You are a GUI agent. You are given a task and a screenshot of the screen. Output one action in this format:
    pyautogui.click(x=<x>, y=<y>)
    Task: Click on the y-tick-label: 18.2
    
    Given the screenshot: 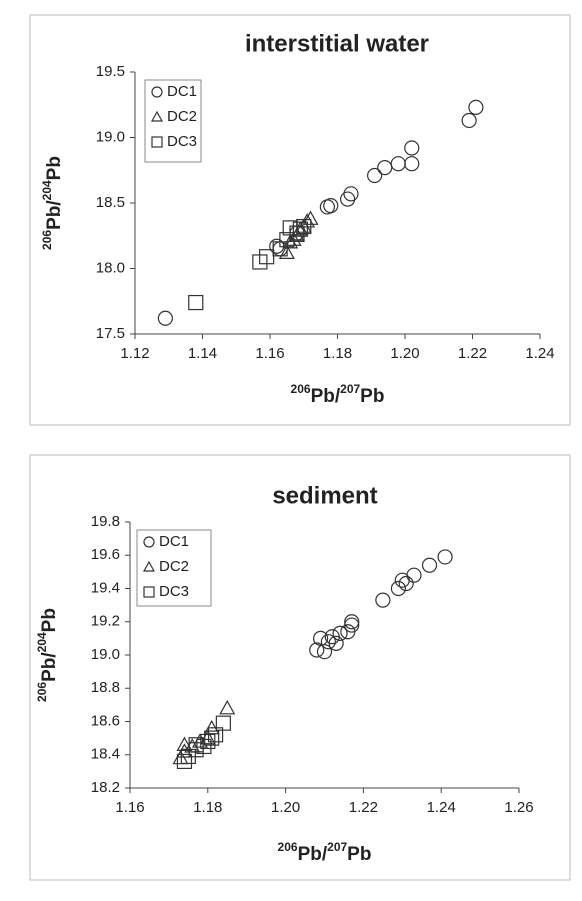 What is the action you would take?
    pyautogui.click(x=105, y=787)
    